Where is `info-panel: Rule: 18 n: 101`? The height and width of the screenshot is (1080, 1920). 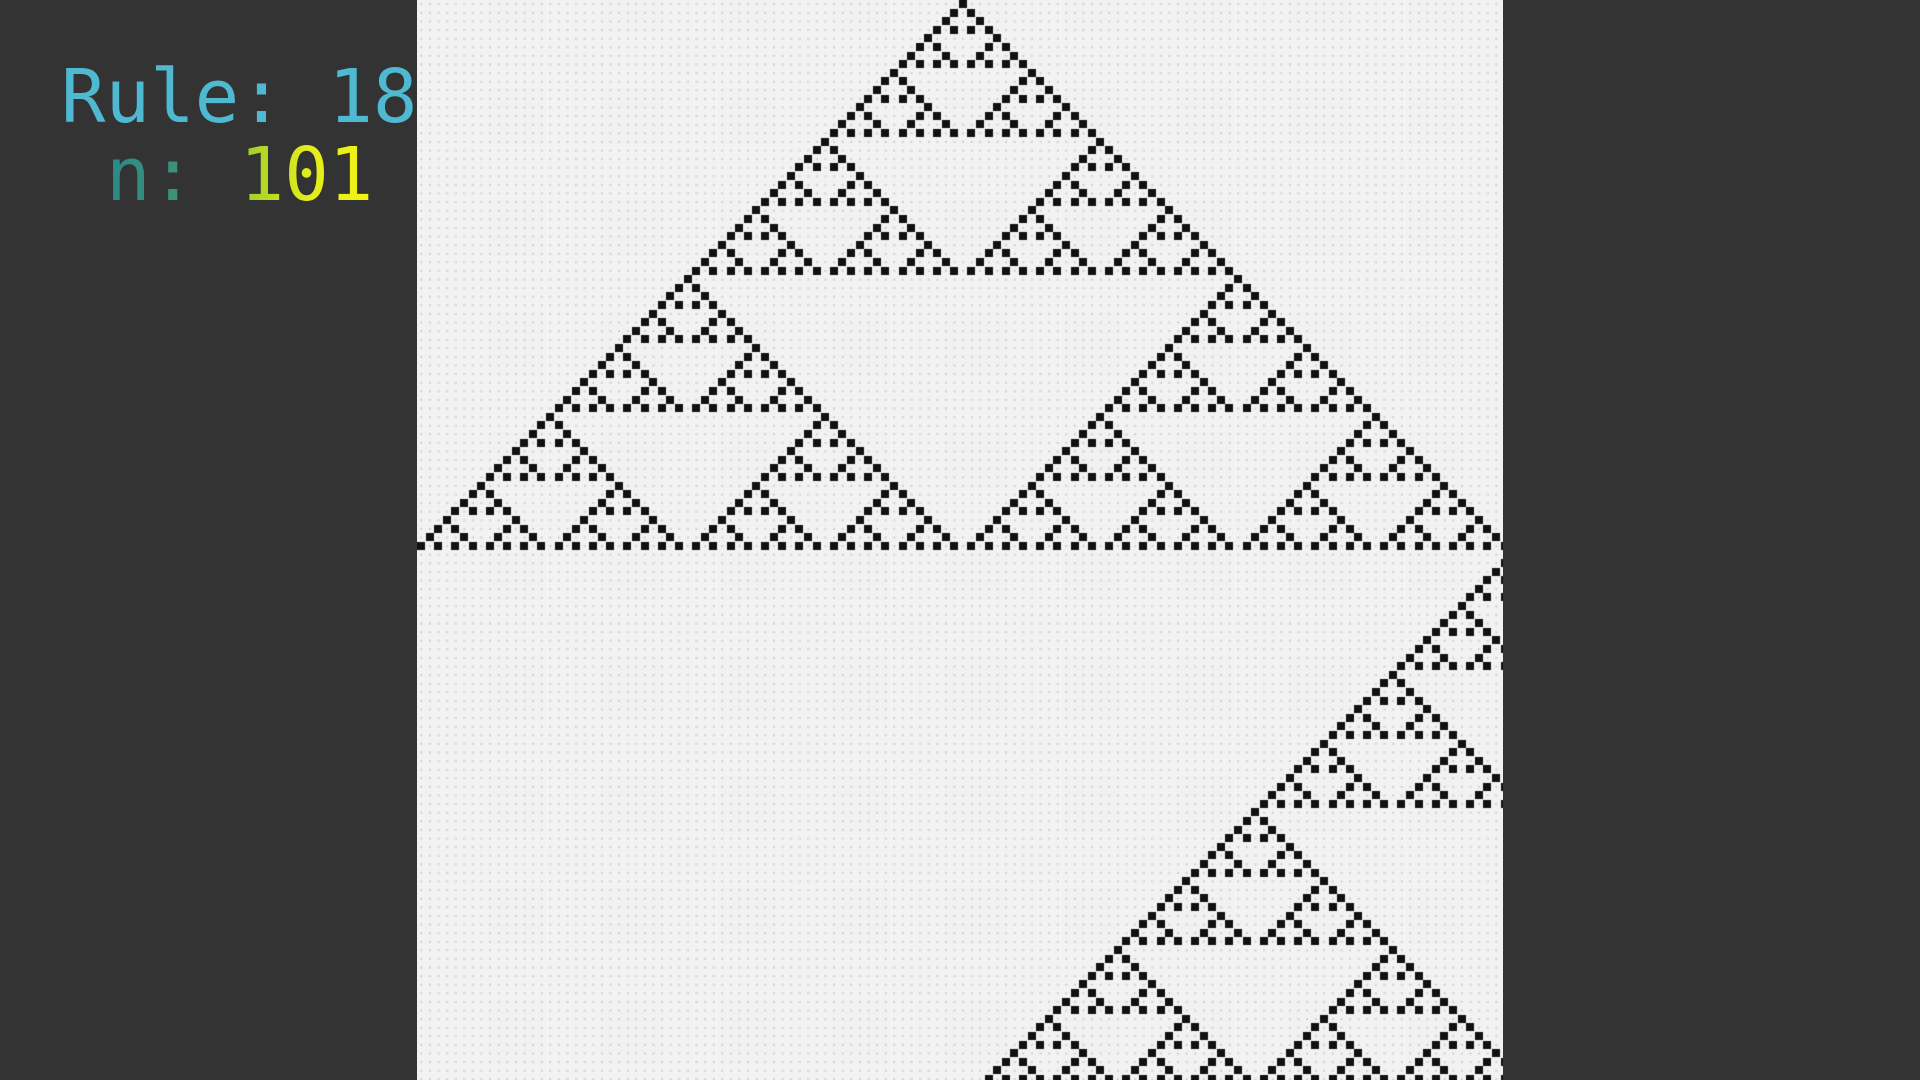 info-panel: Rule: 18 n: 101 is located at coordinates (230, 136).